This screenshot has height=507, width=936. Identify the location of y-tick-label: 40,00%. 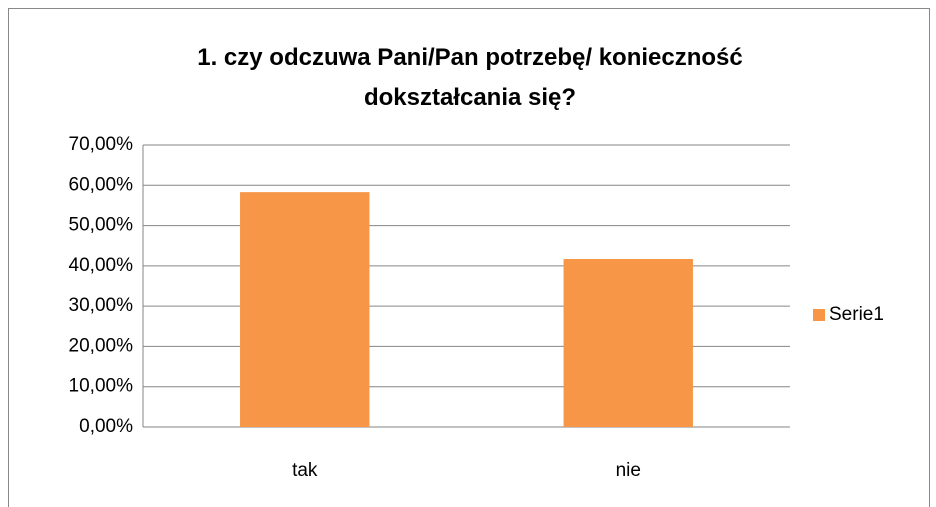
(101, 265).